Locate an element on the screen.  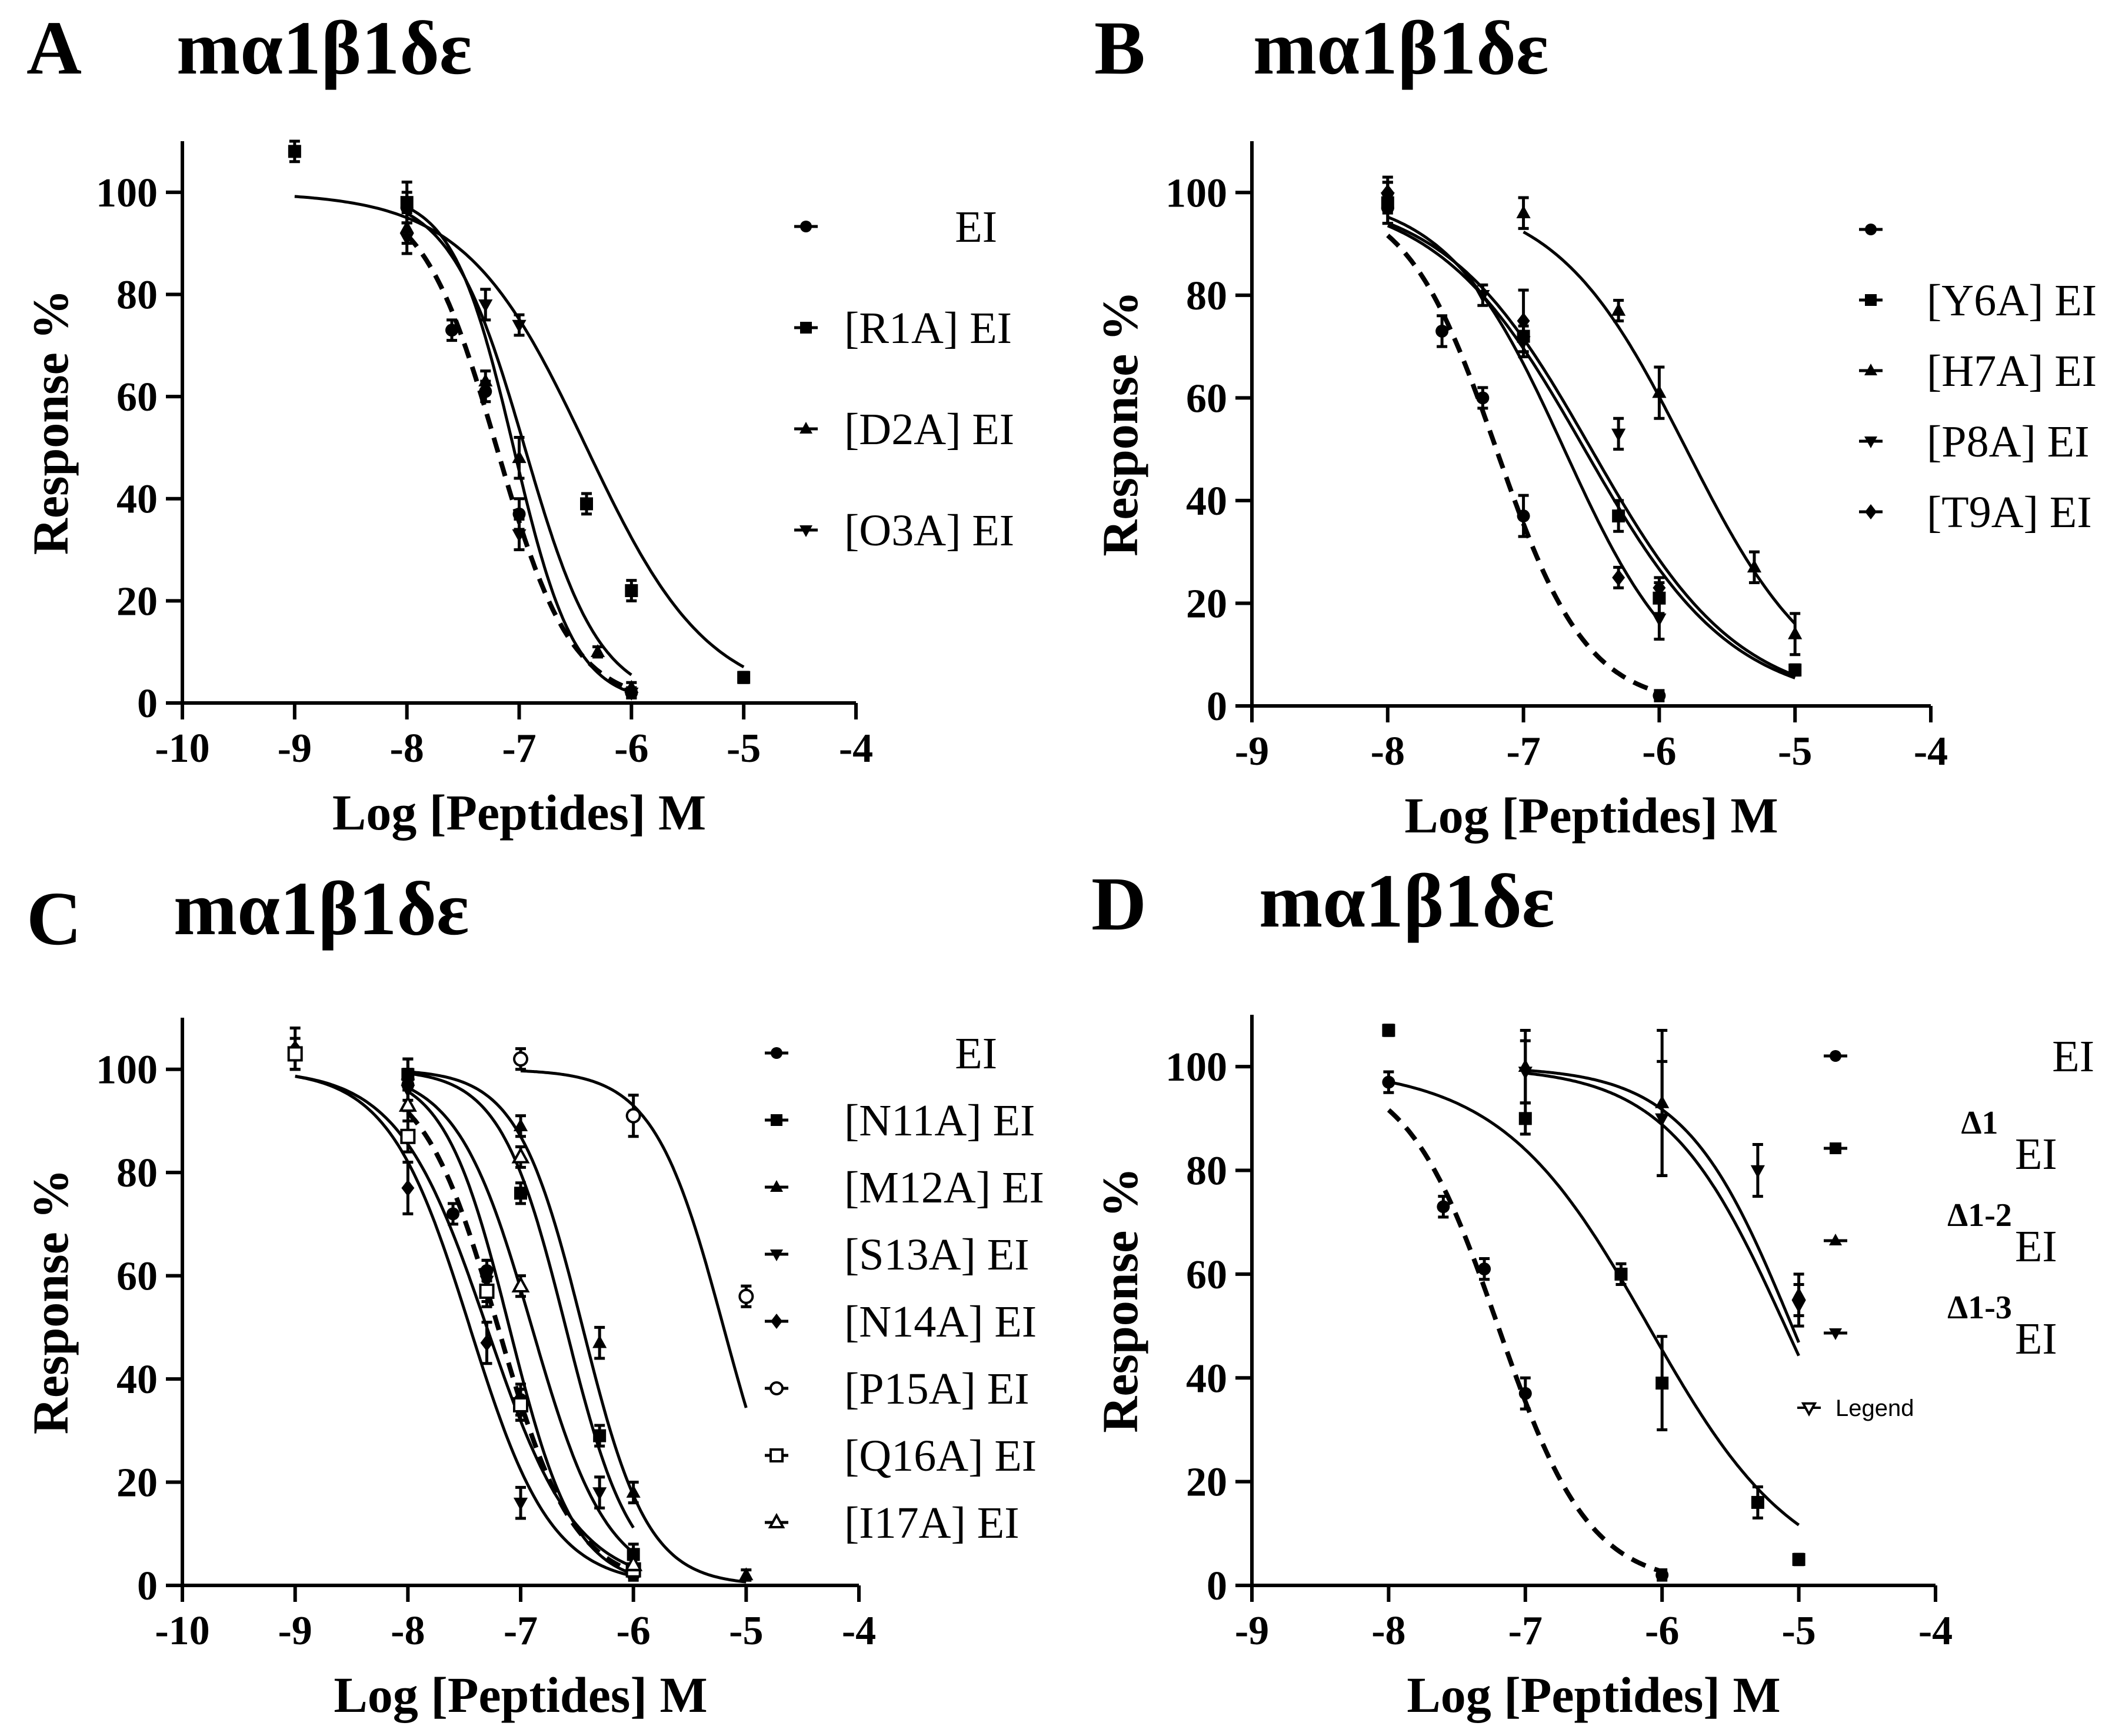
chart-b-x-tick-label: -6 is located at coordinates (1659, 751).